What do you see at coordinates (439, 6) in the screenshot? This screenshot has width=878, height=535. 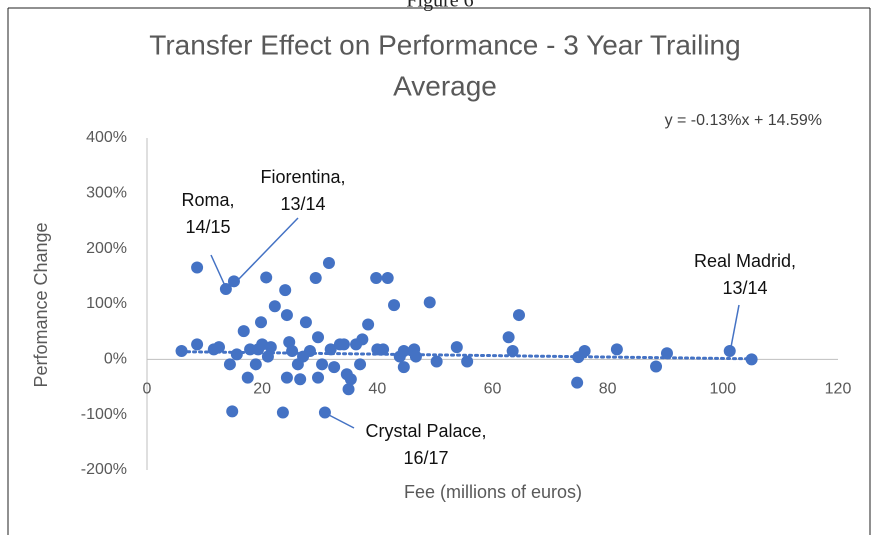 I see `figure-label: Figure 6` at bounding box center [439, 6].